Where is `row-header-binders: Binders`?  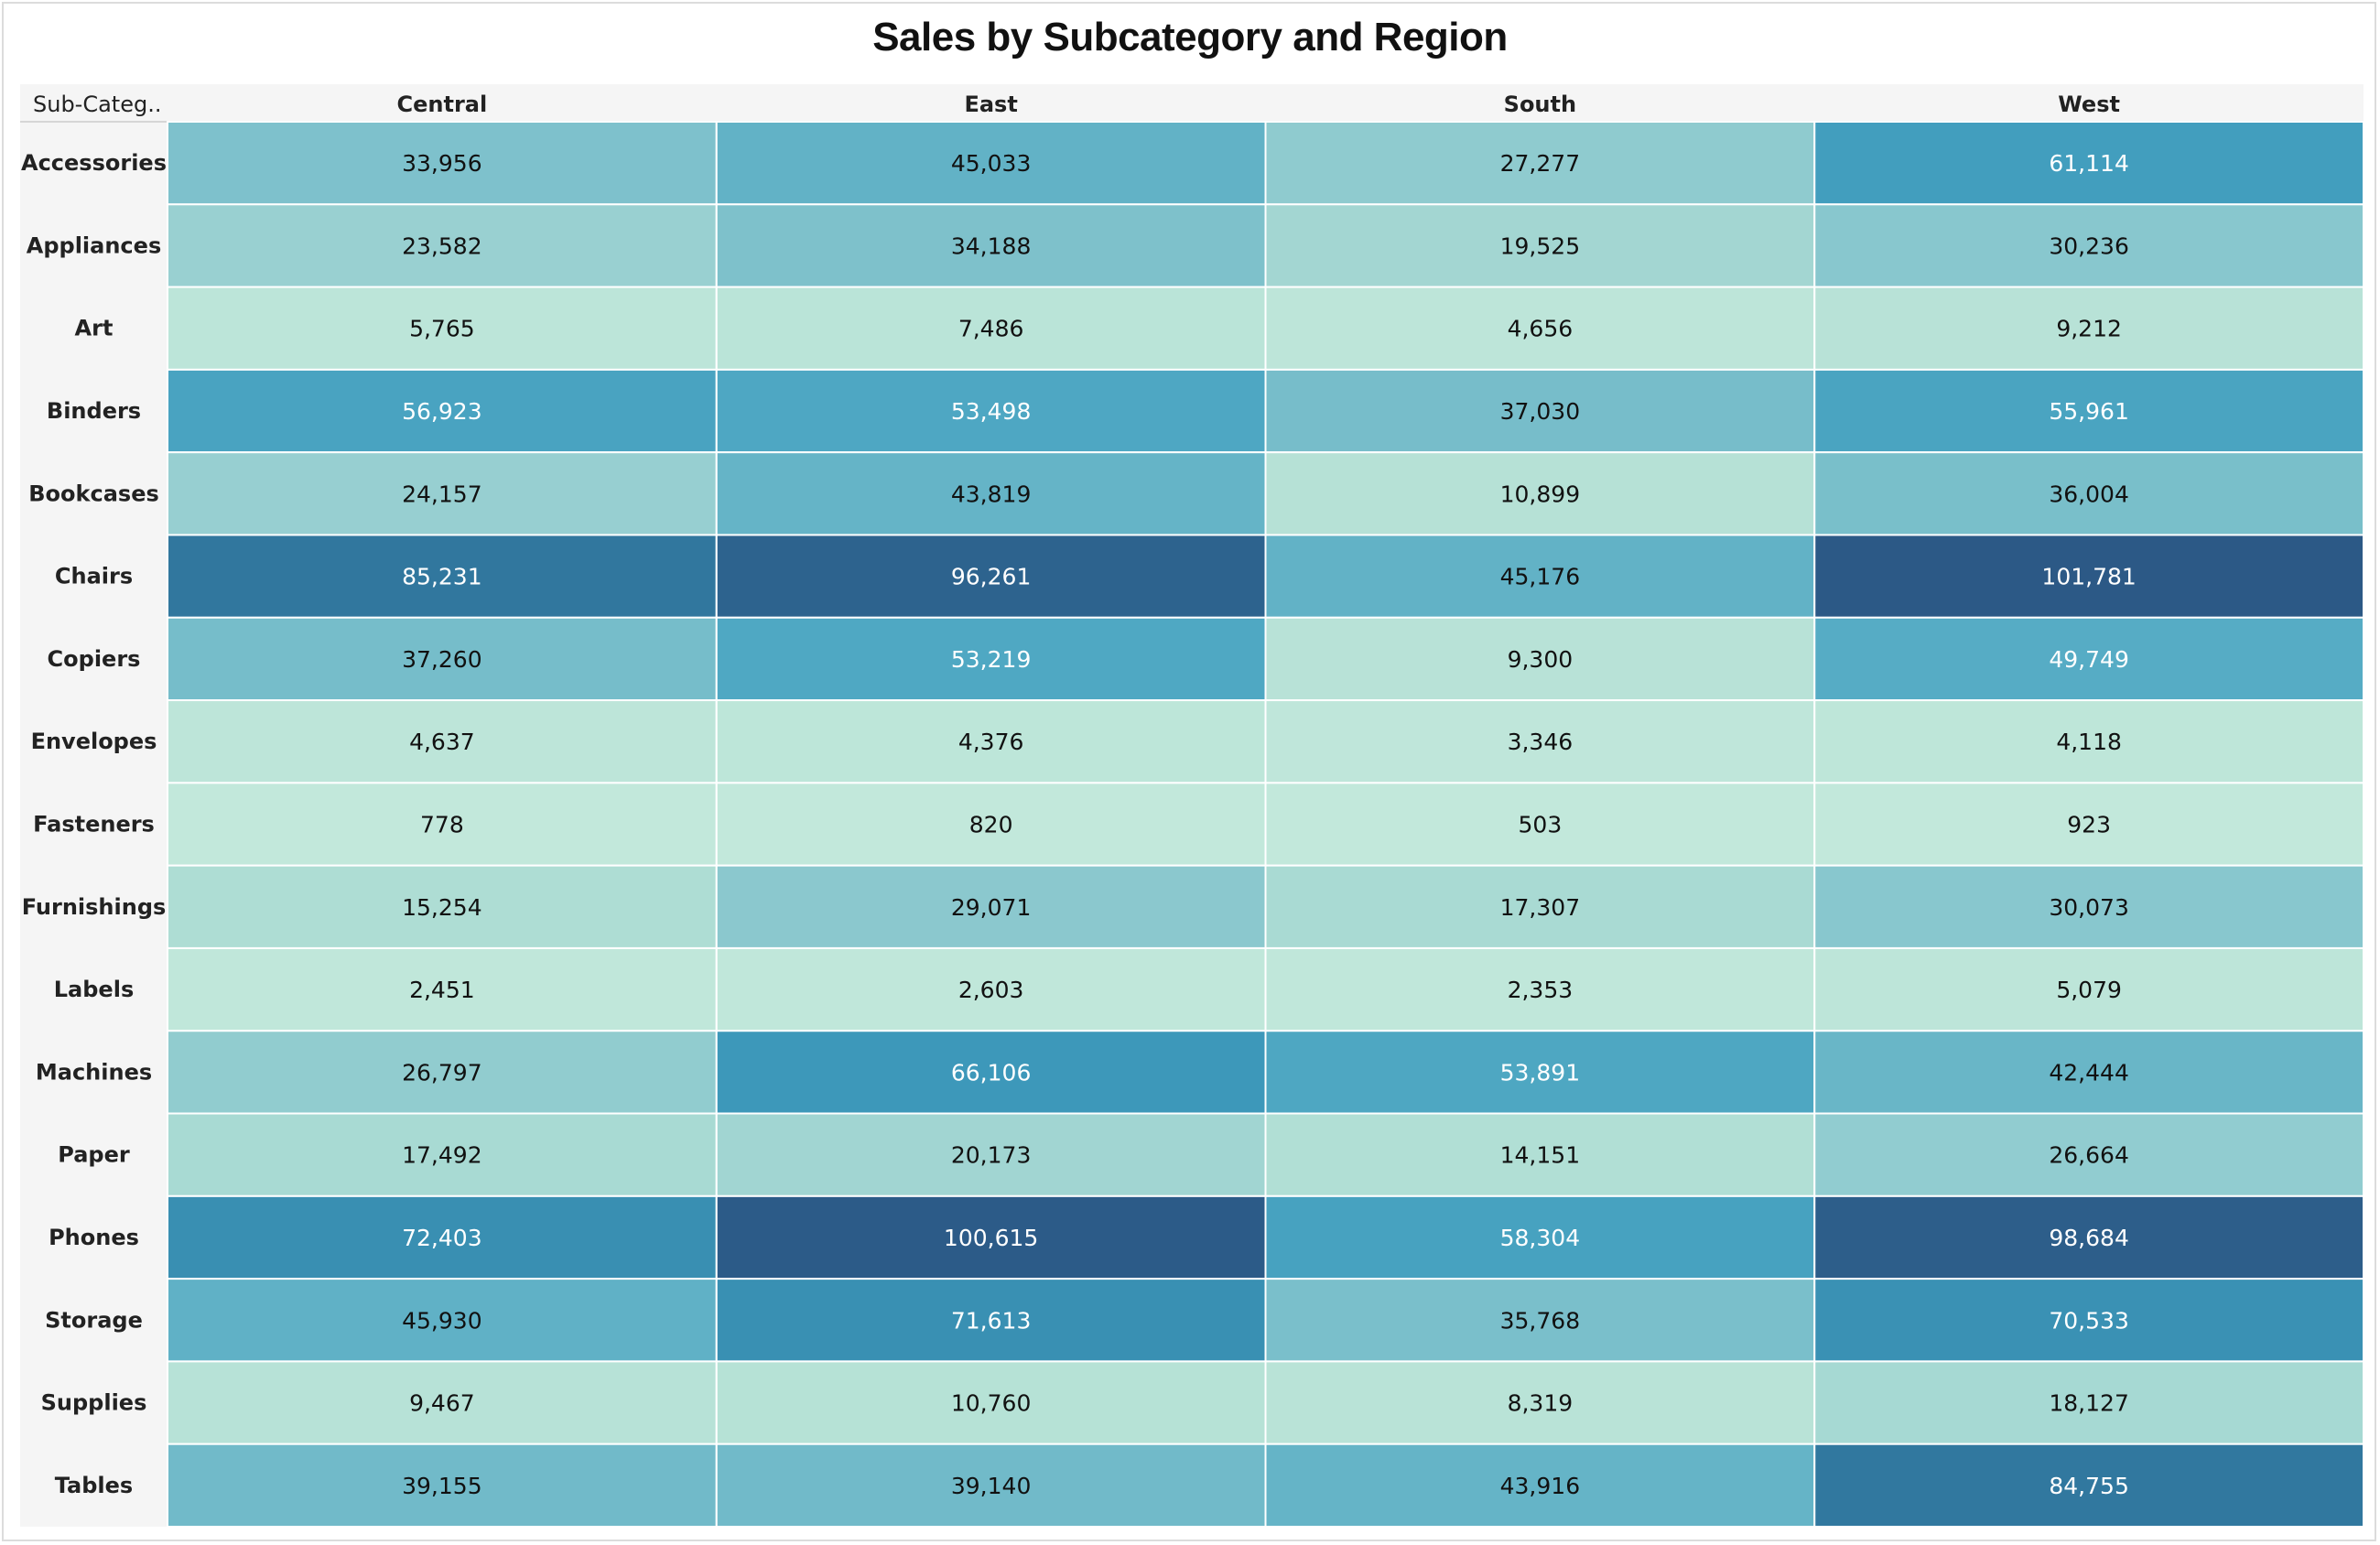 row-header-binders: Binders is located at coordinates (94, 411).